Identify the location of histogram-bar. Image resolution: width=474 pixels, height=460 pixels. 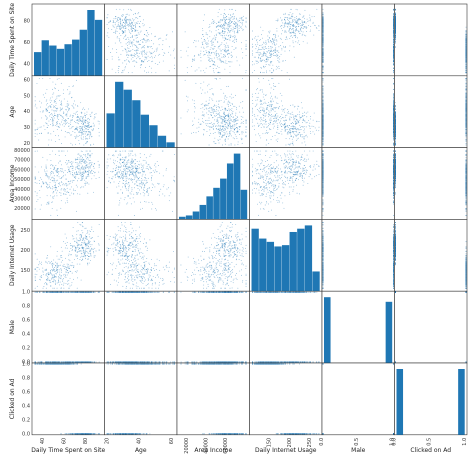
(53, 60).